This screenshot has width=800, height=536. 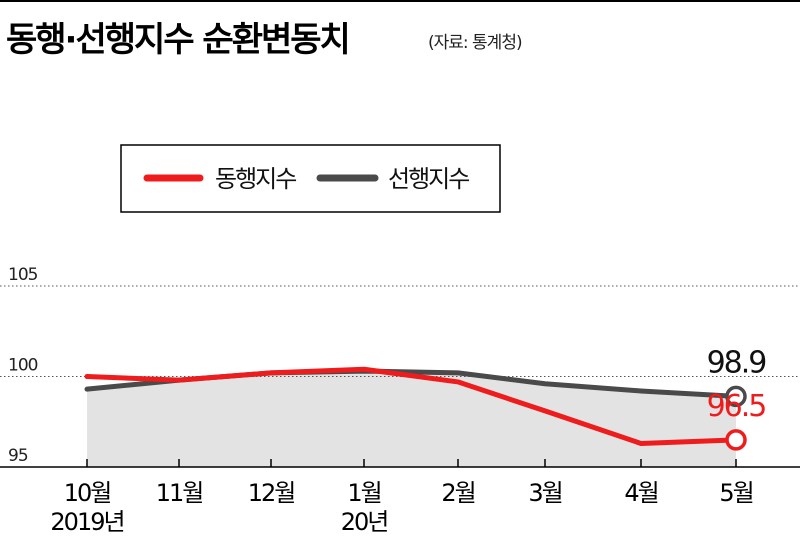 I want to click on x-tick-labels: 10월 11월 12월 1월 2월 3월 4월 5월 2019년 20년, so click(x=402, y=507).